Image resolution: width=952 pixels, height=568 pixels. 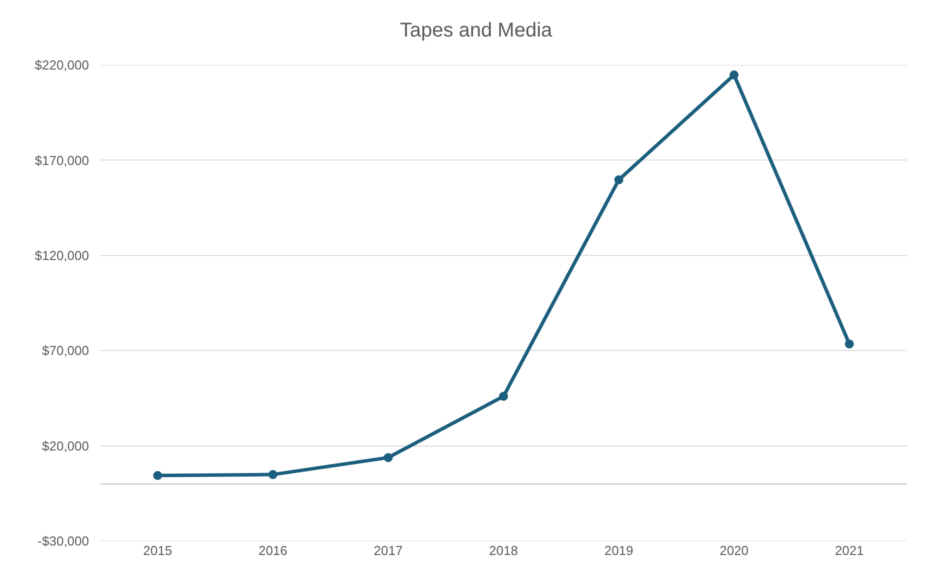 I want to click on x-tick-label: 2018, so click(x=503, y=550).